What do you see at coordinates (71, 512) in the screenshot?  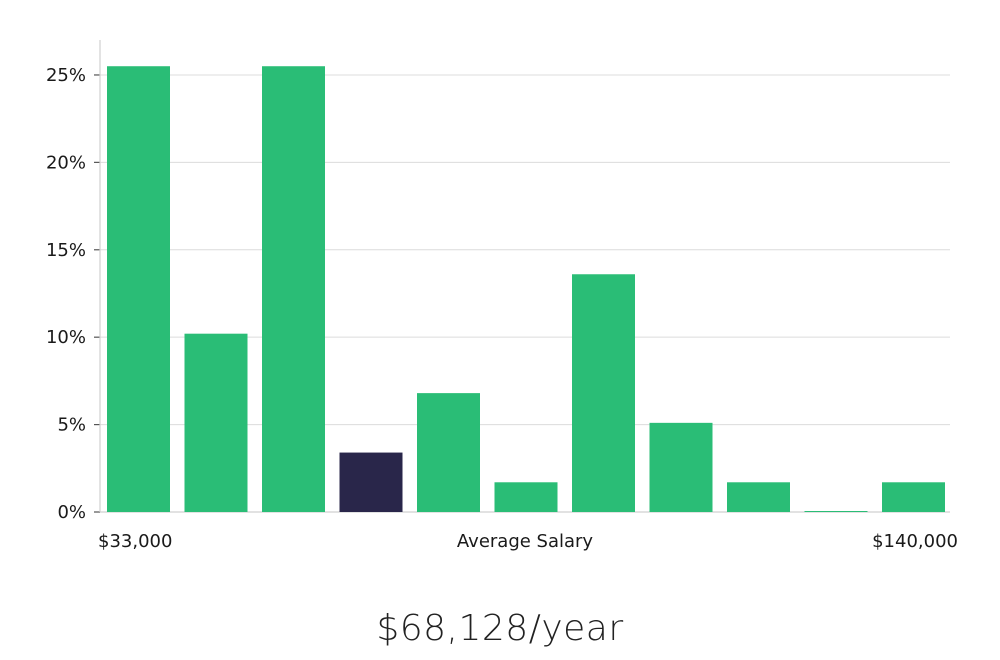 I see `y-tick-label: 0%` at bounding box center [71, 512].